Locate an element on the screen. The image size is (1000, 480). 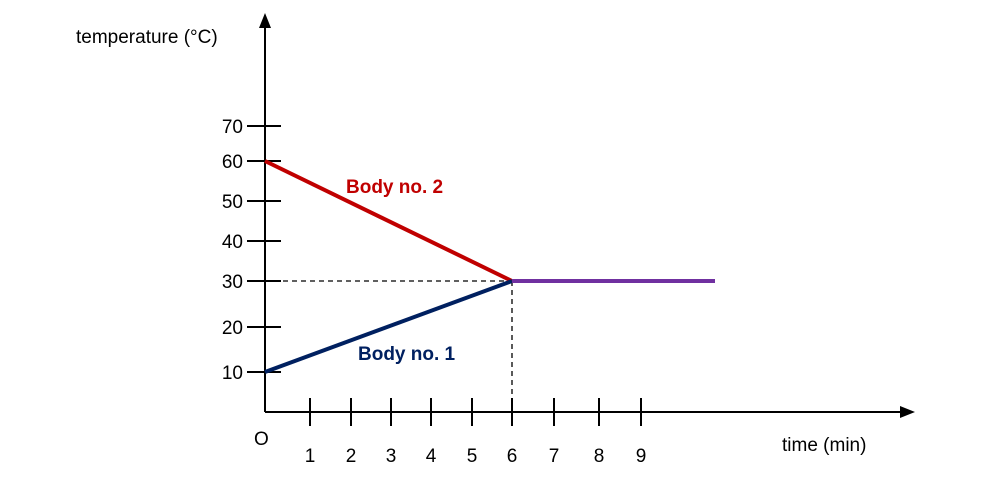
x-tick-label: 3 is located at coordinates (391, 456).